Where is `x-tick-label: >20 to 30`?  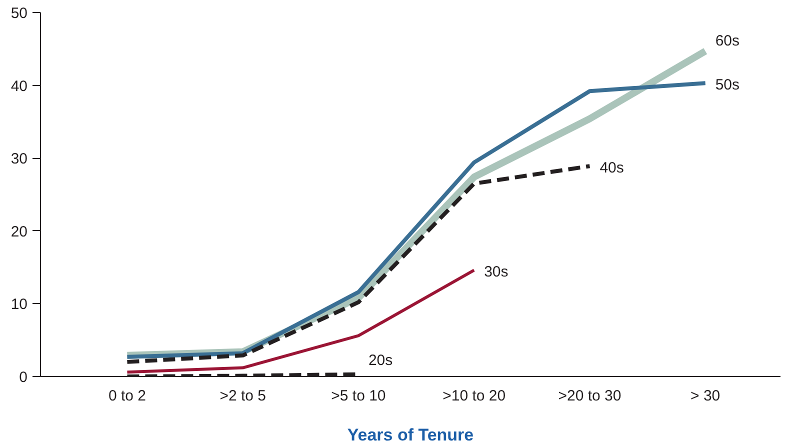 x-tick-label: >20 to 30 is located at coordinates (590, 396).